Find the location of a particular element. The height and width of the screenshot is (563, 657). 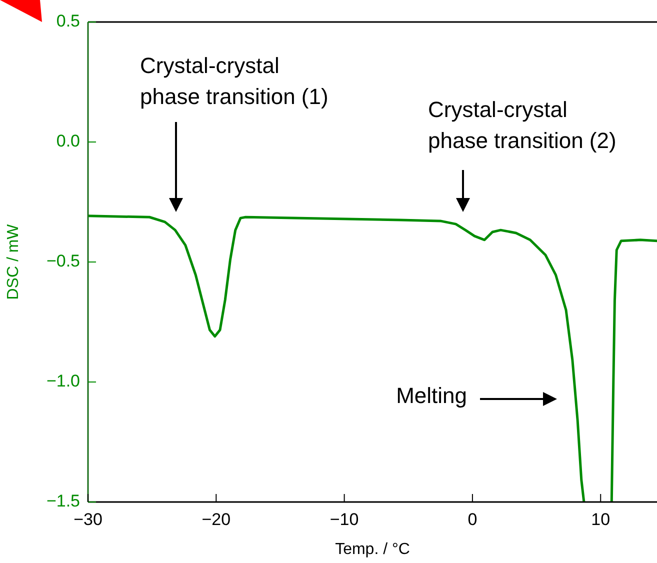

x-tick-label: −20 is located at coordinates (216, 519).